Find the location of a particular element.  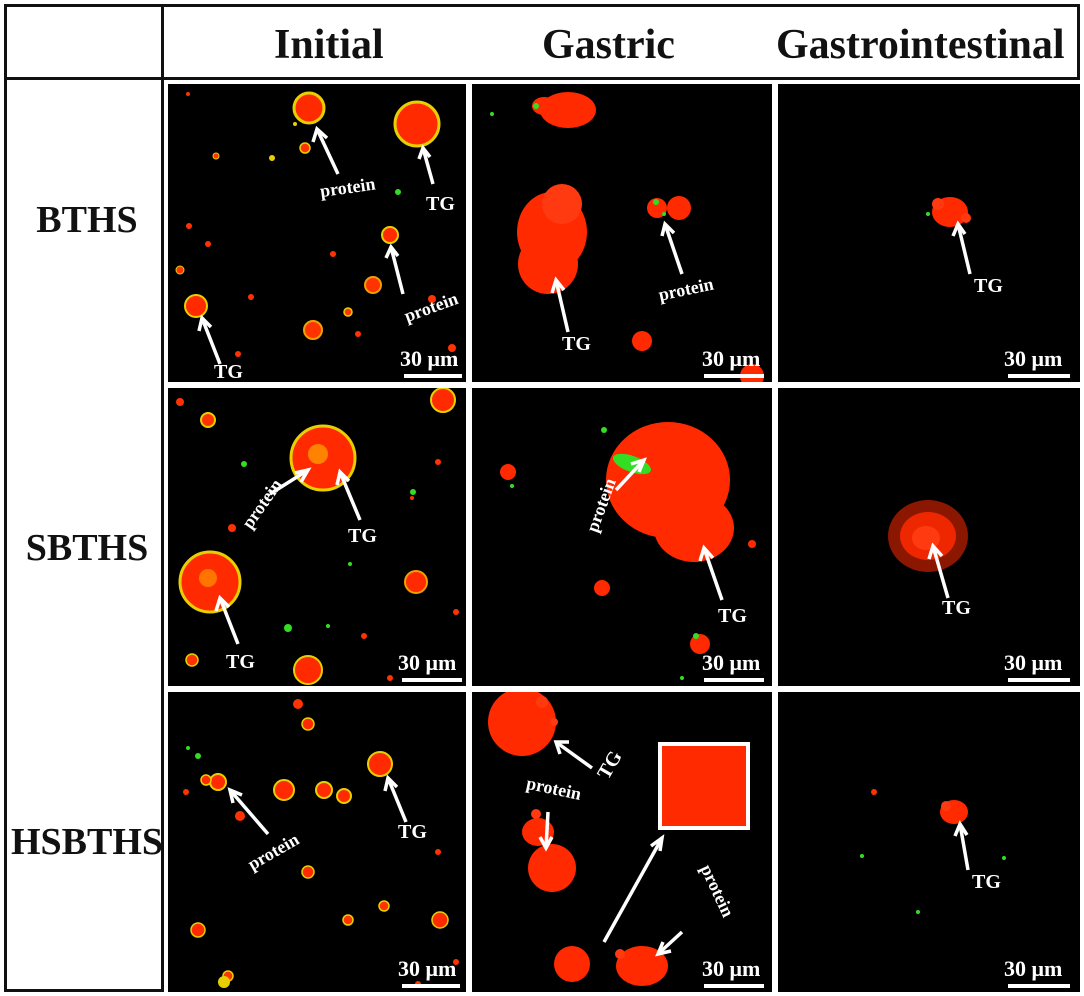

micrograph-sbths-gastrointestinal: TG 30 μm is located at coordinates (979, 591).